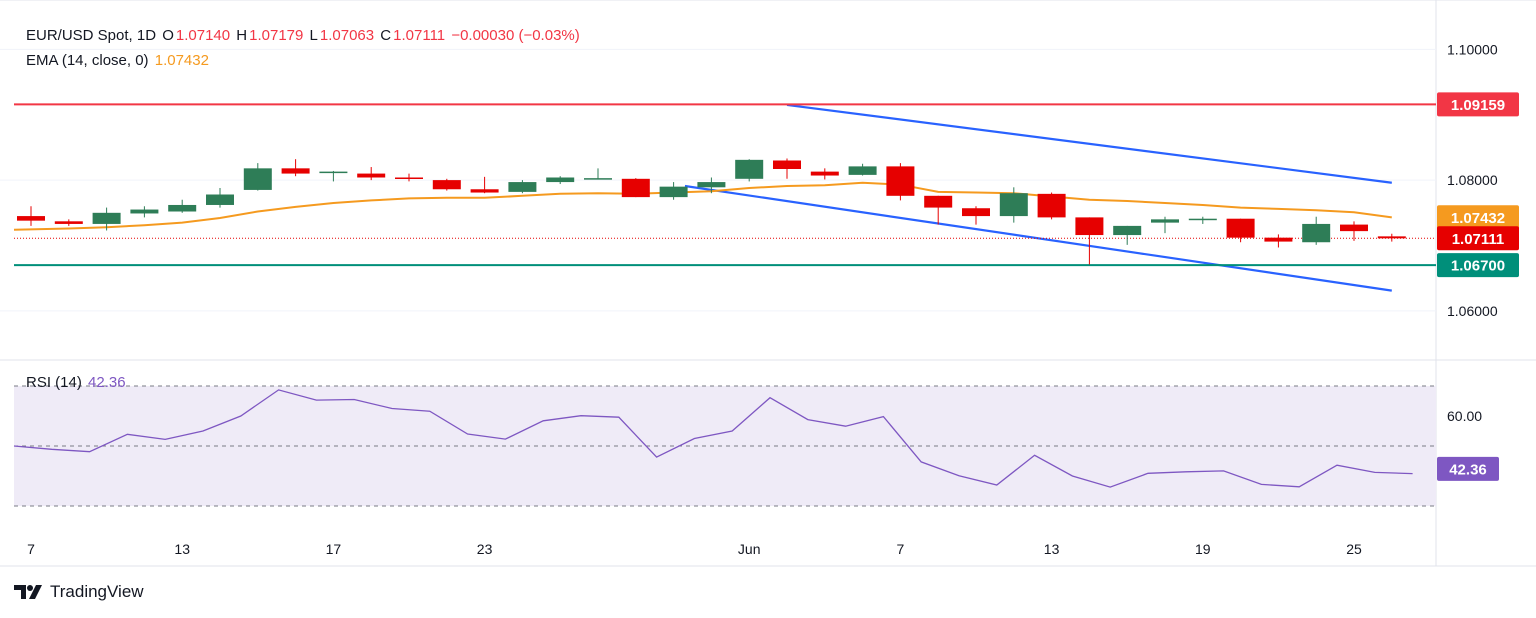 This screenshot has height=618, width=1536. What do you see at coordinates (749, 549) in the screenshot?
I see `time-tick-label: Jun` at bounding box center [749, 549].